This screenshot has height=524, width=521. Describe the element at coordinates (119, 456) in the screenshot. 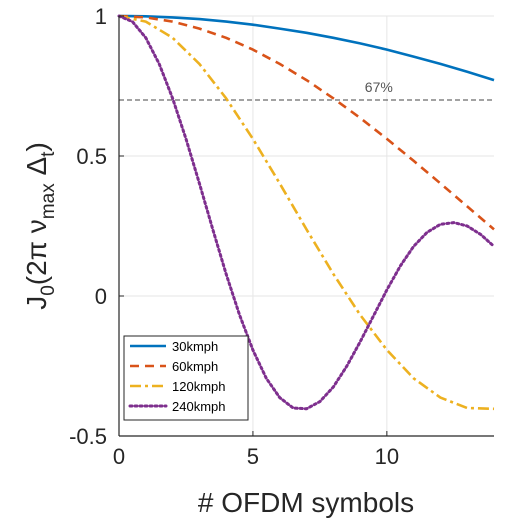

I see `x-tick-label-0: 0` at that location.